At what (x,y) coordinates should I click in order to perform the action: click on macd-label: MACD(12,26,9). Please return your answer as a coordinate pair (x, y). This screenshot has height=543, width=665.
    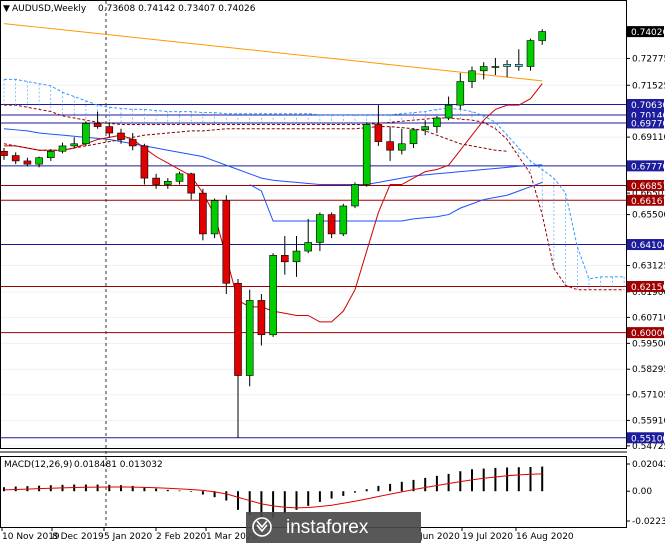
    Looking at the image, I should click on (38, 465).